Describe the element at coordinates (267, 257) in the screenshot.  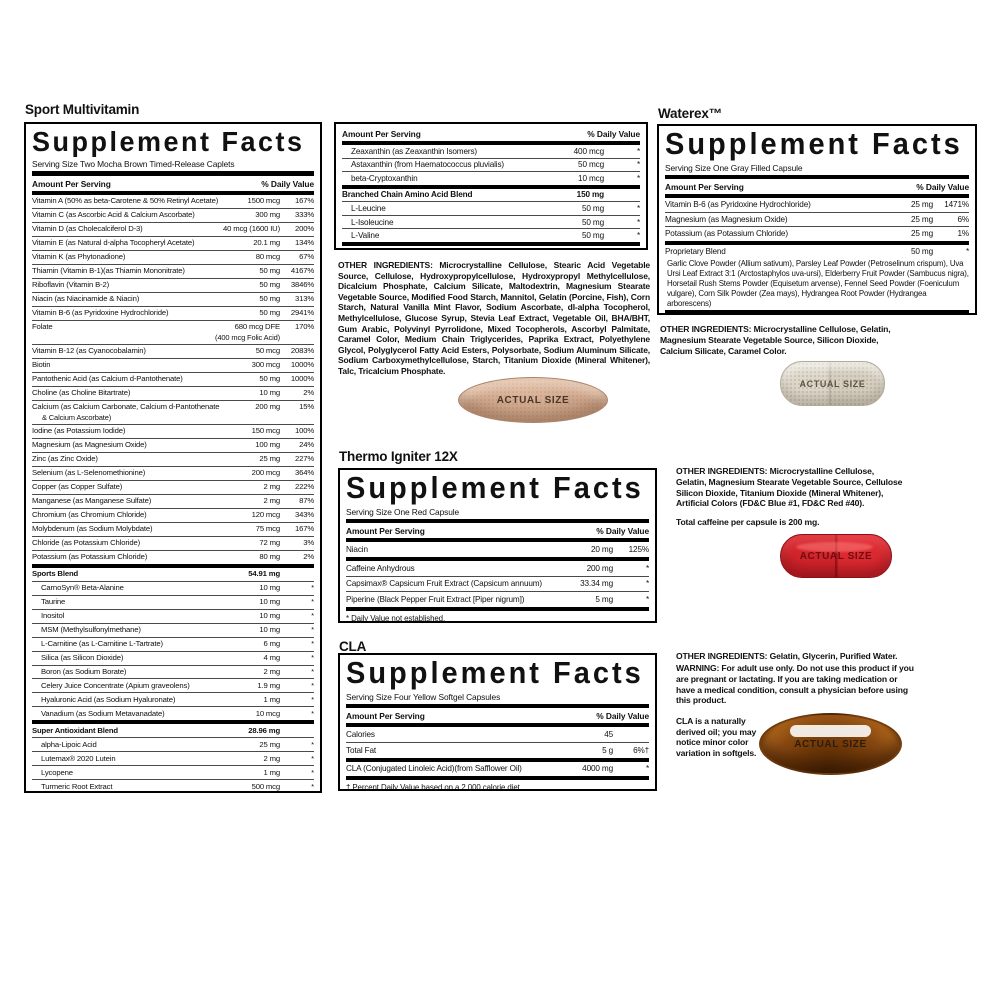
I see `ingredient-amount: 80 mcg` at that location.